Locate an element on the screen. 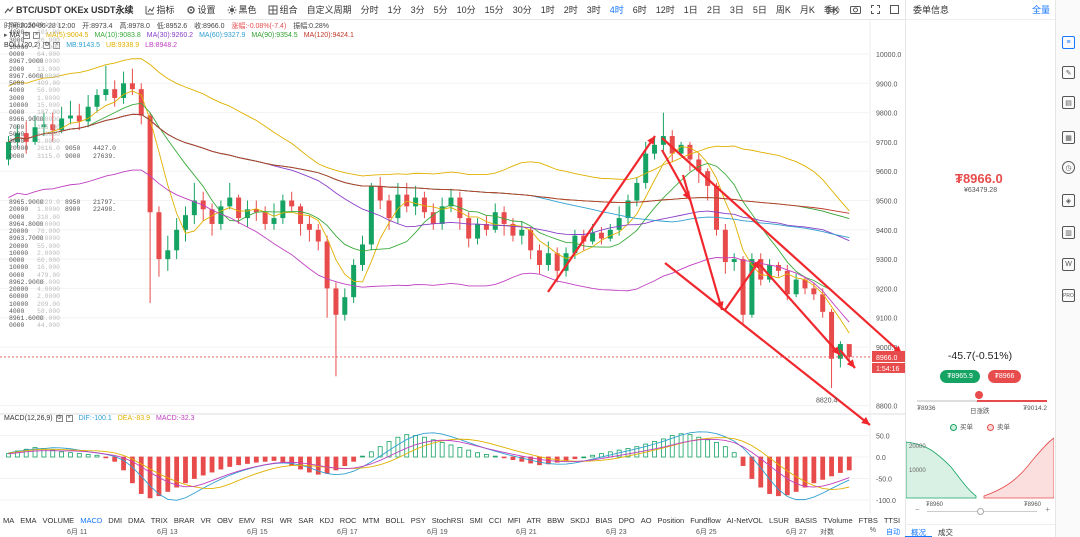 The width and height of the screenshot is (1080, 537). order-row: 0000 44.000 is located at coordinates (78, 325).